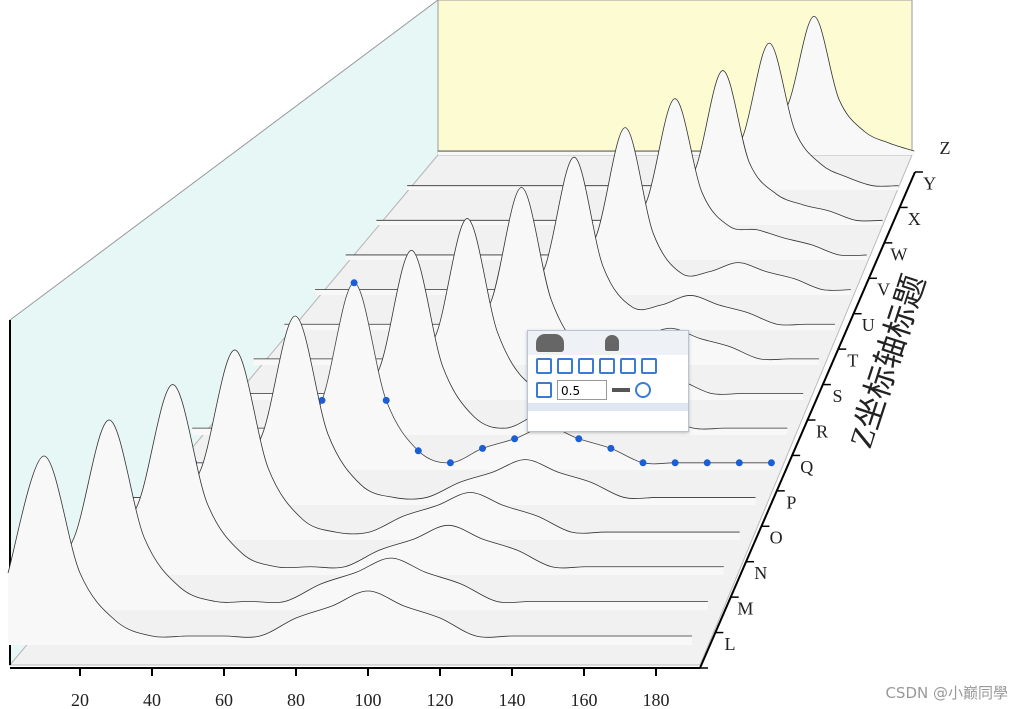 This screenshot has height=709, width=1014. Describe the element at coordinates (586, 366) in the screenshot. I see `plane-icon` at that location.